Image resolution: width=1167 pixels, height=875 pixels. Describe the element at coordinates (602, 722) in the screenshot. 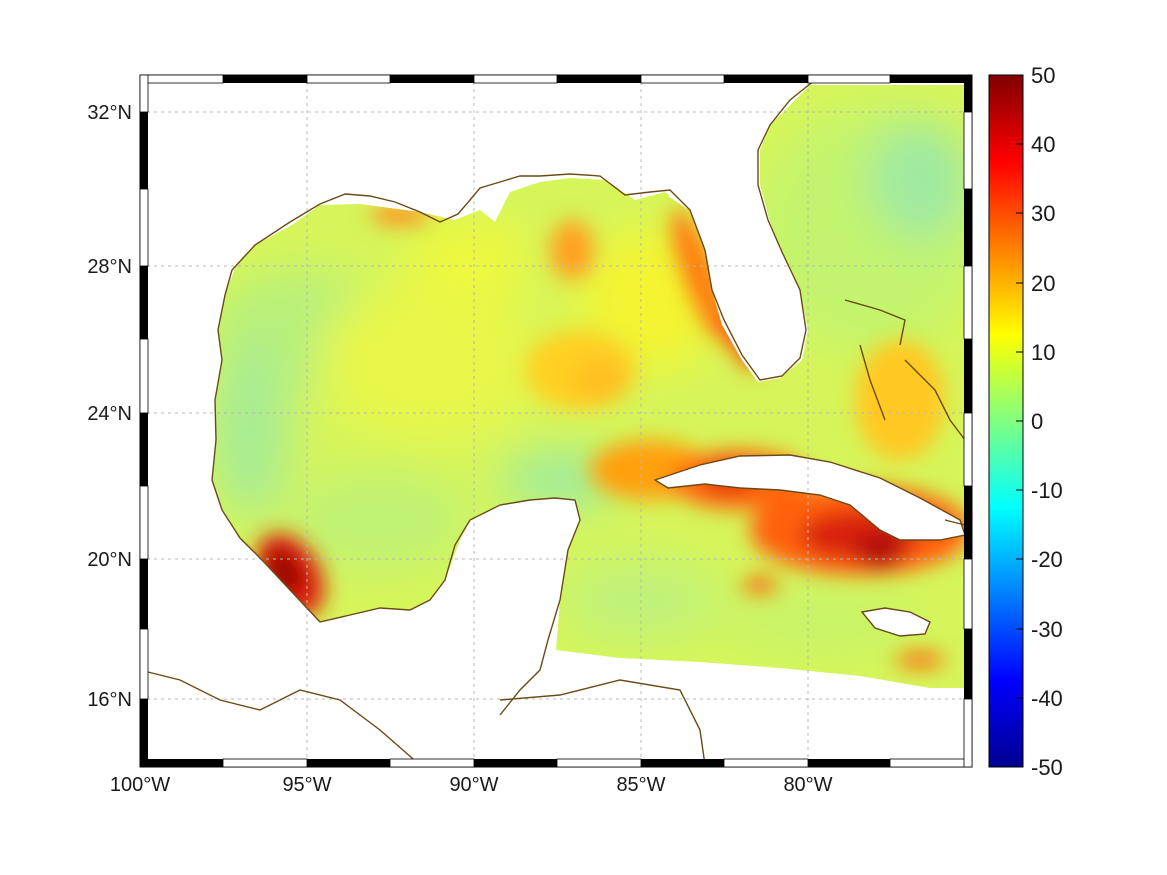

I see `honduras-coastline` at that location.